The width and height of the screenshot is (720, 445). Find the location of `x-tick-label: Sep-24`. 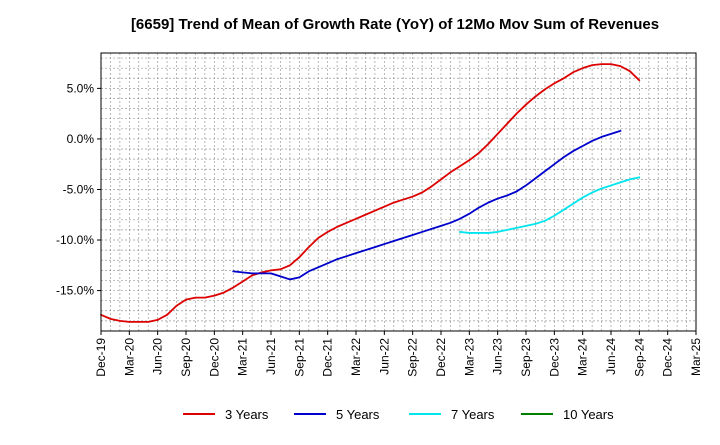

x-tick-label: Sep-24 is located at coordinates (639, 357).